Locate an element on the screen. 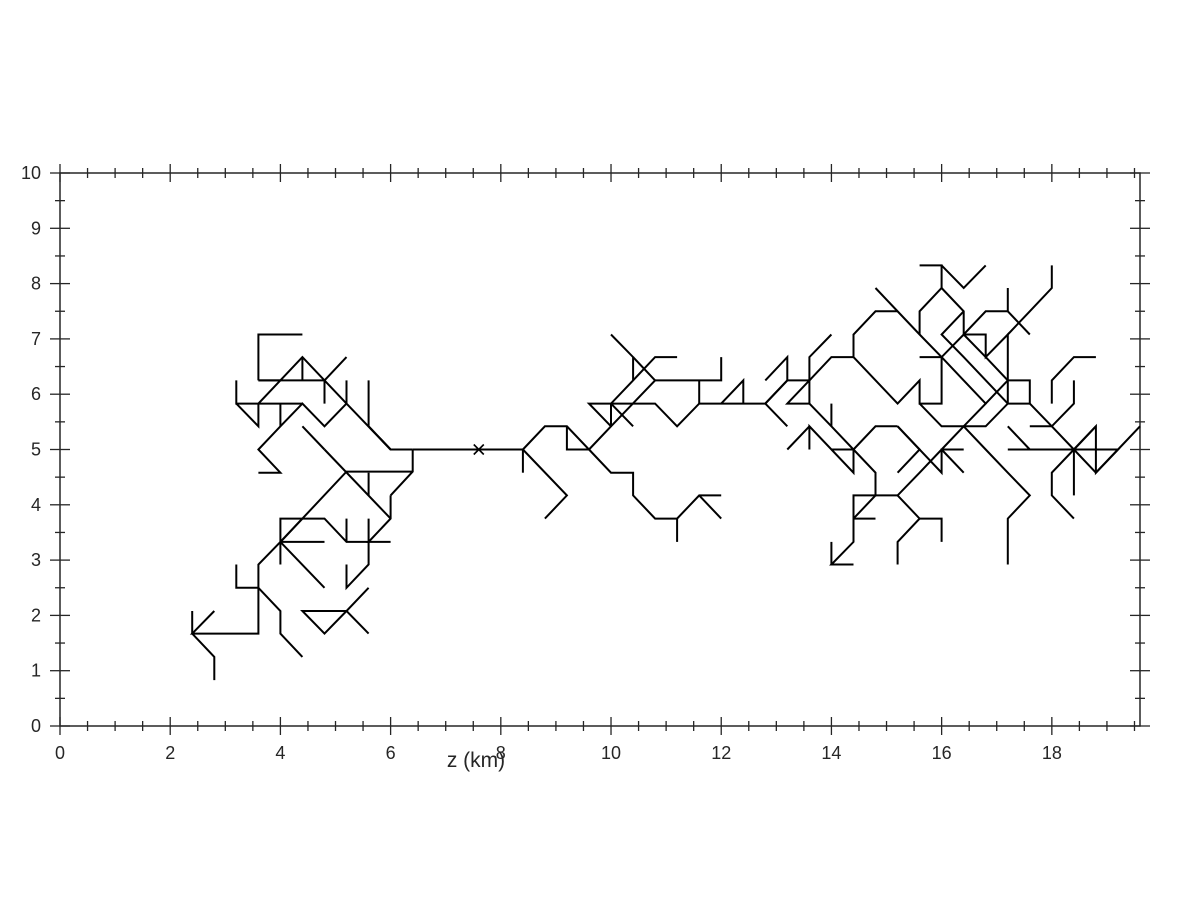  x-tick-label: 4 is located at coordinates (280, 753).